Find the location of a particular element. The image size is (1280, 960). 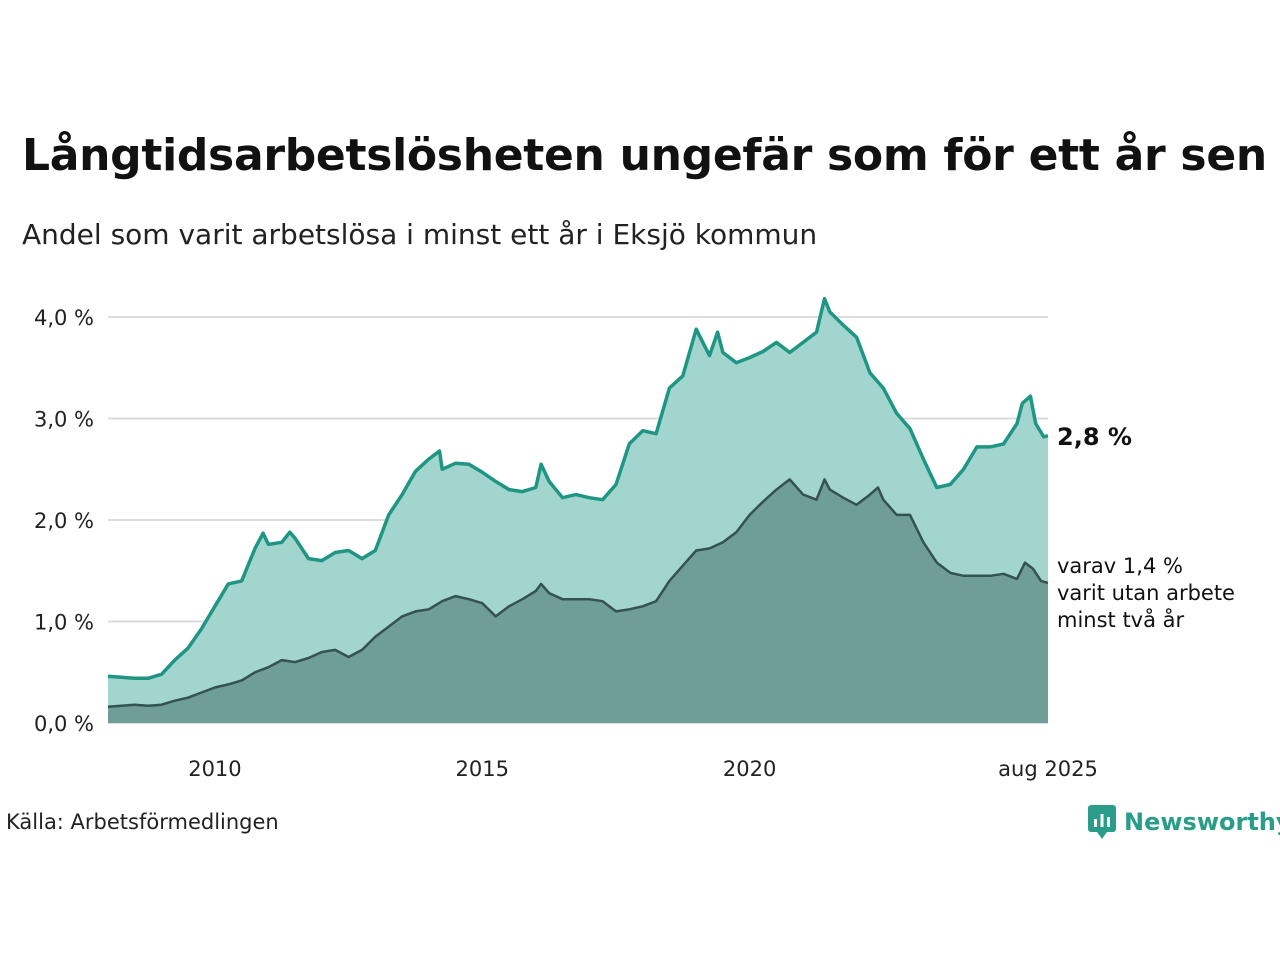

newsworthy-logo: Newsworthy is located at coordinates (1184, 822).